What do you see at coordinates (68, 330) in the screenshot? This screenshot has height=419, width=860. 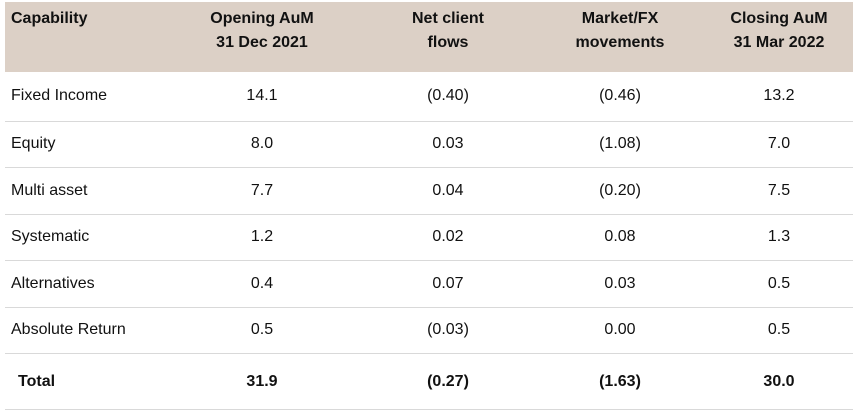 I see `row-label: Absolute Return` at bounding box center [68, 330].